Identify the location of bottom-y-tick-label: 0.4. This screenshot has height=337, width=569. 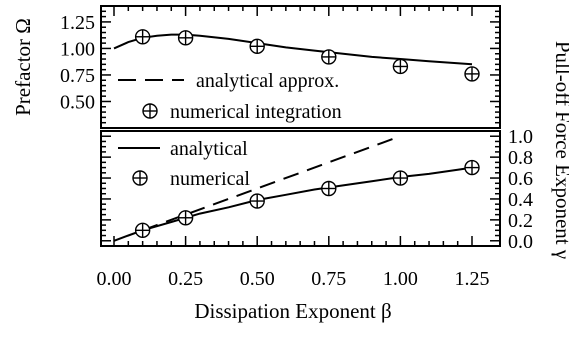
(520, 200).